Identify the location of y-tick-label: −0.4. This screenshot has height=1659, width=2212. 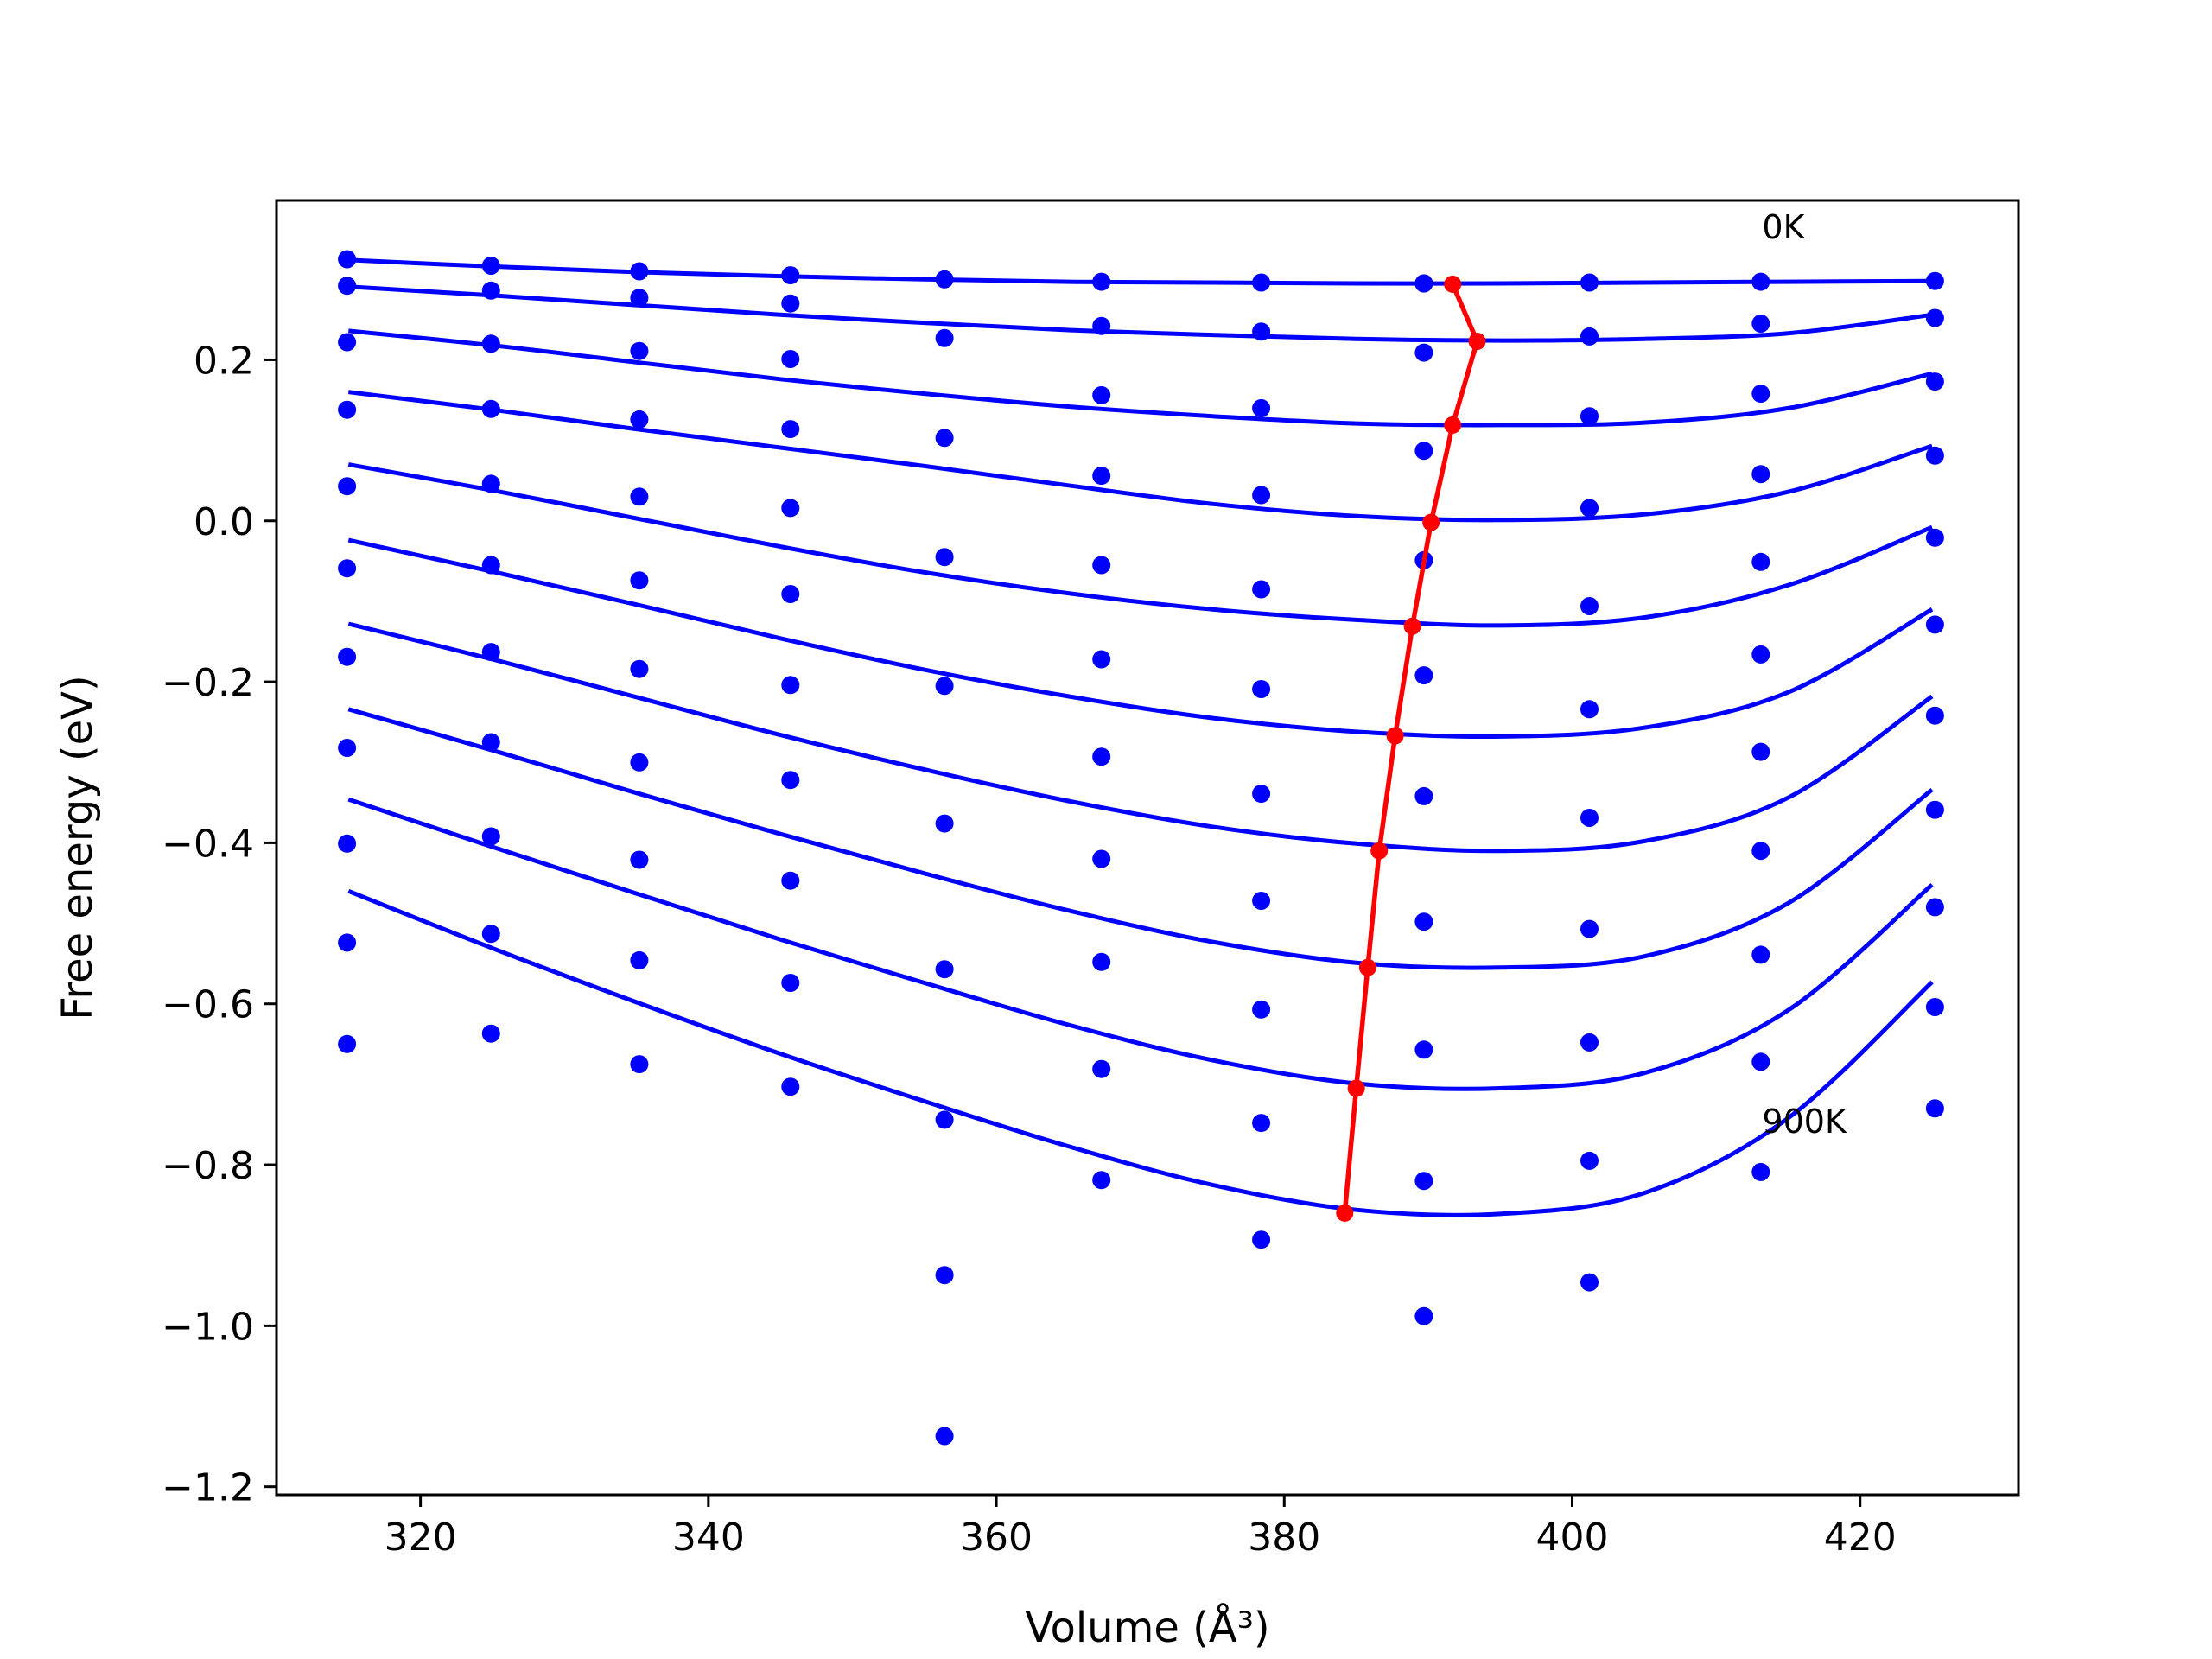
(208, 844).